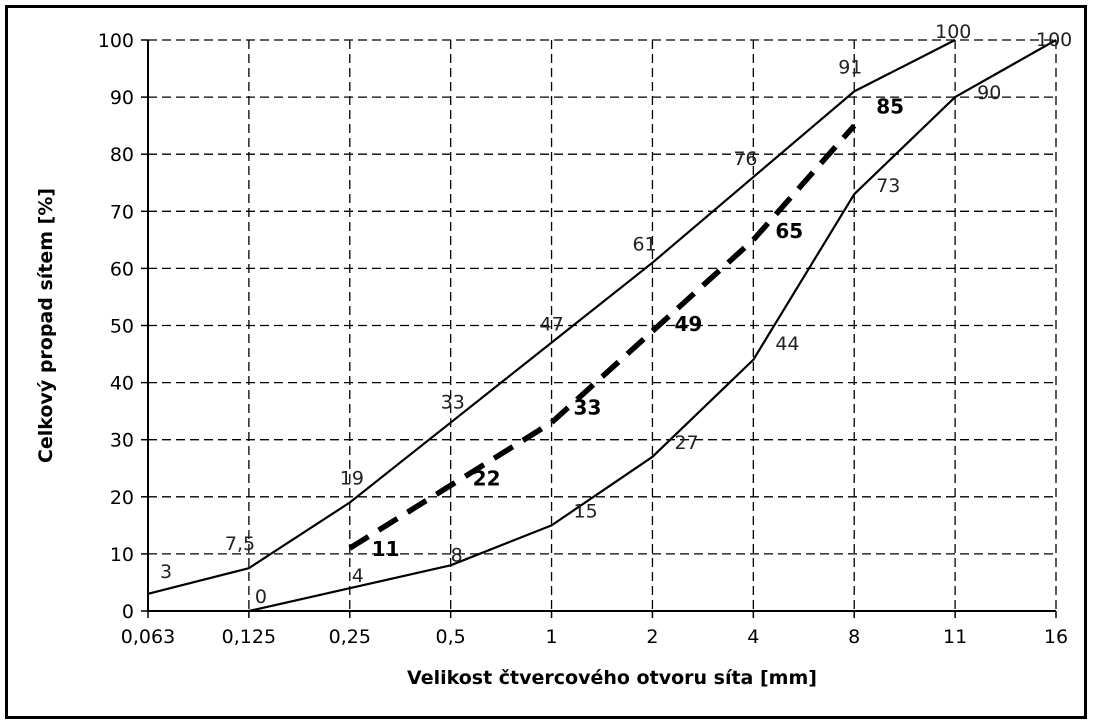 The image size is (1093, 724). I want to click on x-tick-label: 2, so click(652, 637).